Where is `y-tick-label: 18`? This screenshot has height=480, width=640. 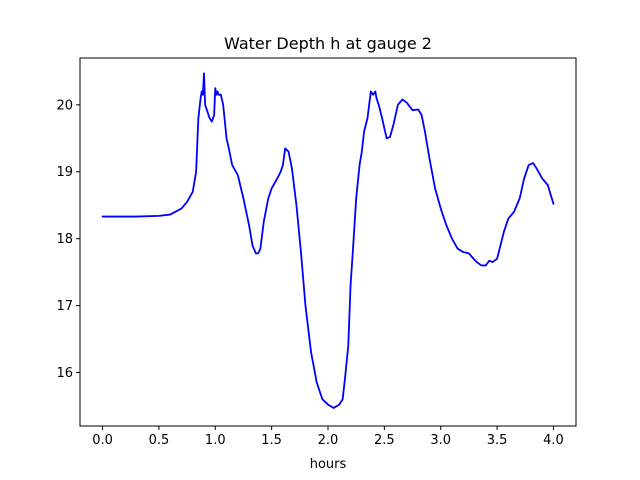
y-tick-label: 18 is located at coordinates (64, 239).